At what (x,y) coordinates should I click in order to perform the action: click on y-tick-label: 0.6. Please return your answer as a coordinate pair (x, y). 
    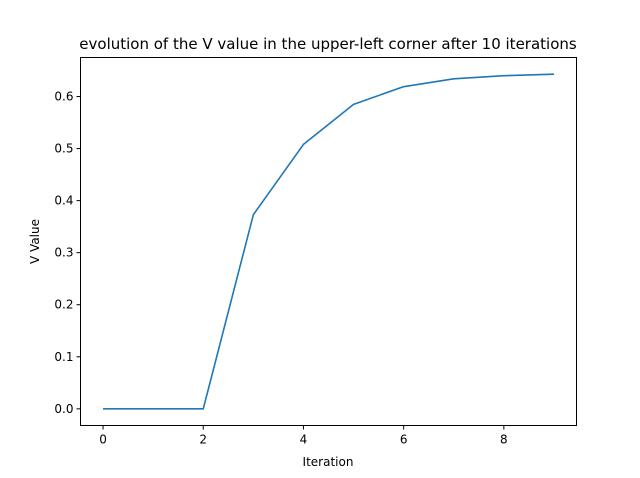
    Looking at the image, I should click on (63, 97).